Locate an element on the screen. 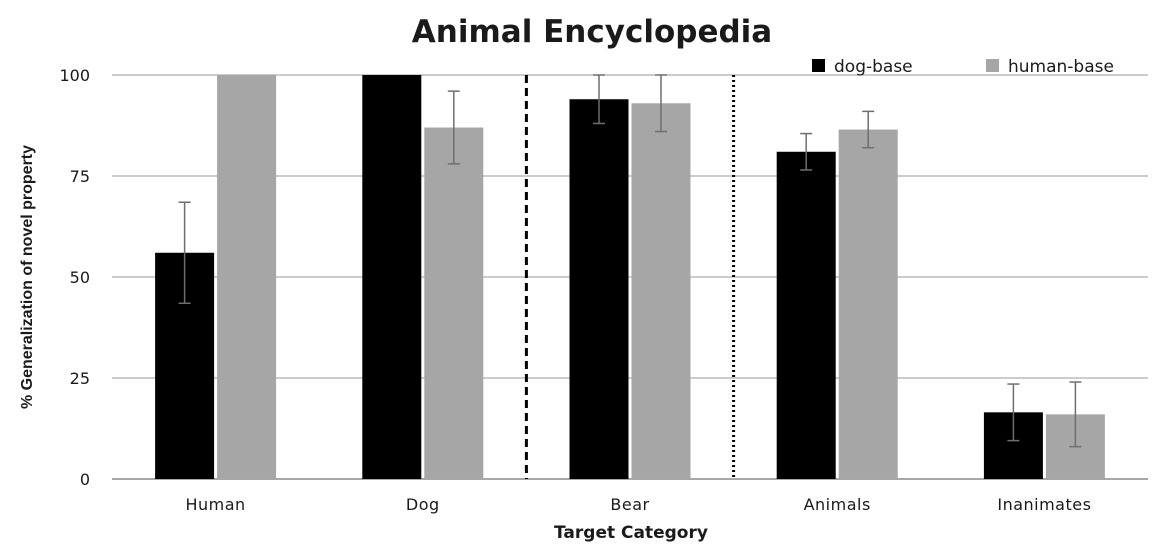 The height and width of the screenshot is (548, 1154). bar-human-base-animals is located at coordinates (868, 304).